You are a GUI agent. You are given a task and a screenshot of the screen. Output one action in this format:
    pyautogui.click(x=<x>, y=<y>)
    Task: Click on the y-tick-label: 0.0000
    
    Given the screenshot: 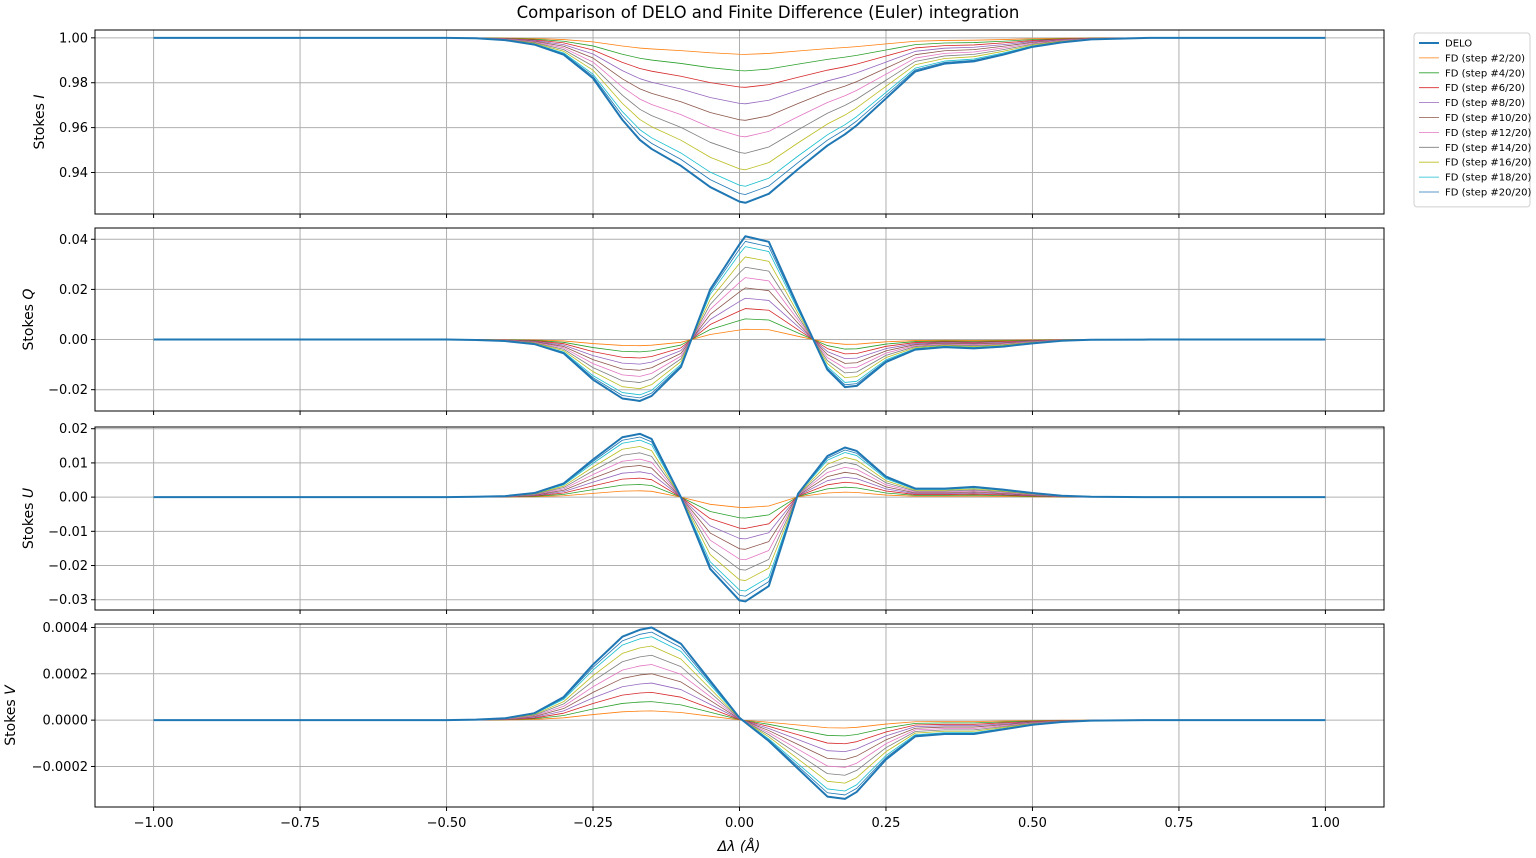 What is the action you would take?
    pyautogui.click(x=66, y=721)
    